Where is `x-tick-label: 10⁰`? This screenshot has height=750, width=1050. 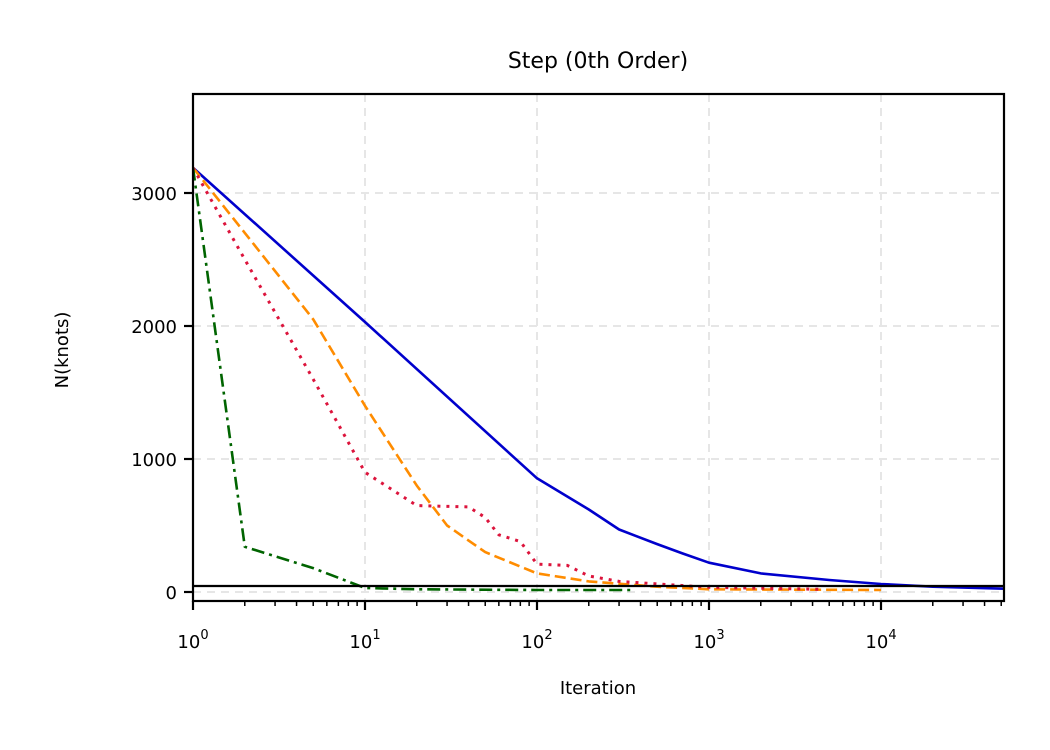 x-tick-label: 10⁰ is located at coordinates (192, 640).